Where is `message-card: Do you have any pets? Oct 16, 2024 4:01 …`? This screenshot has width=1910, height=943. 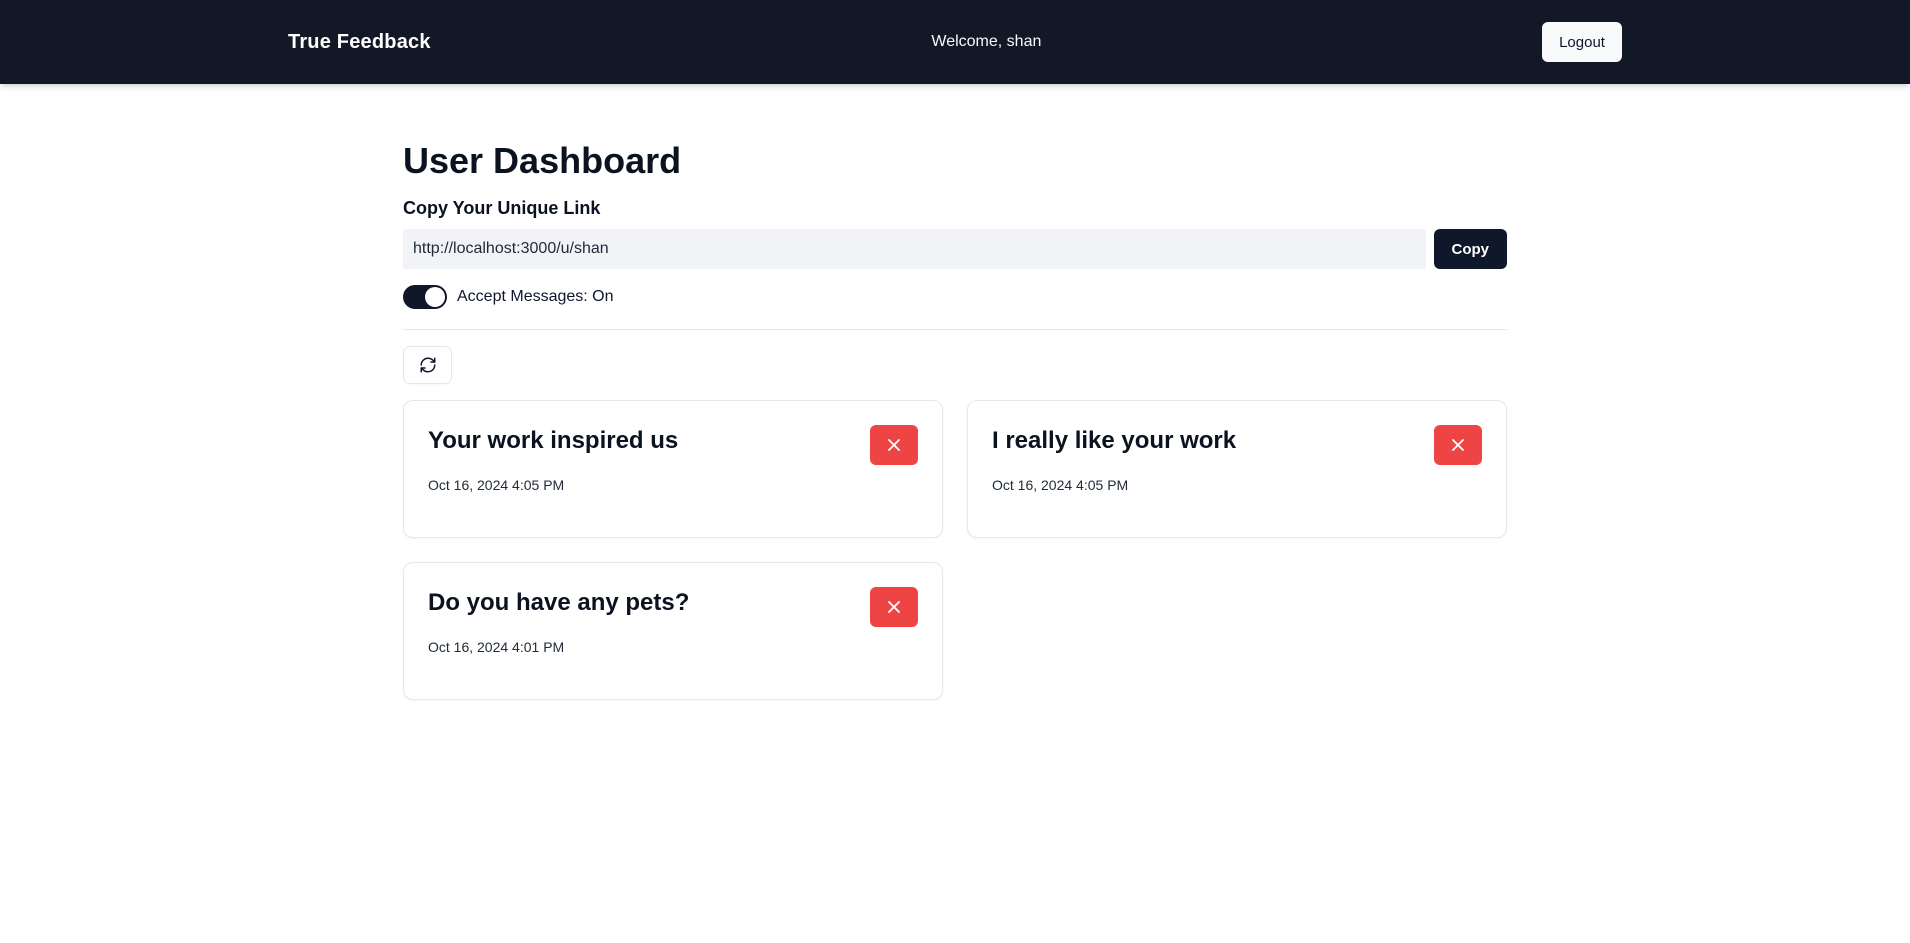
message-card: Do you have any pets? Oct 16, 2024 4:01 … is located at coordinates (673, 631).